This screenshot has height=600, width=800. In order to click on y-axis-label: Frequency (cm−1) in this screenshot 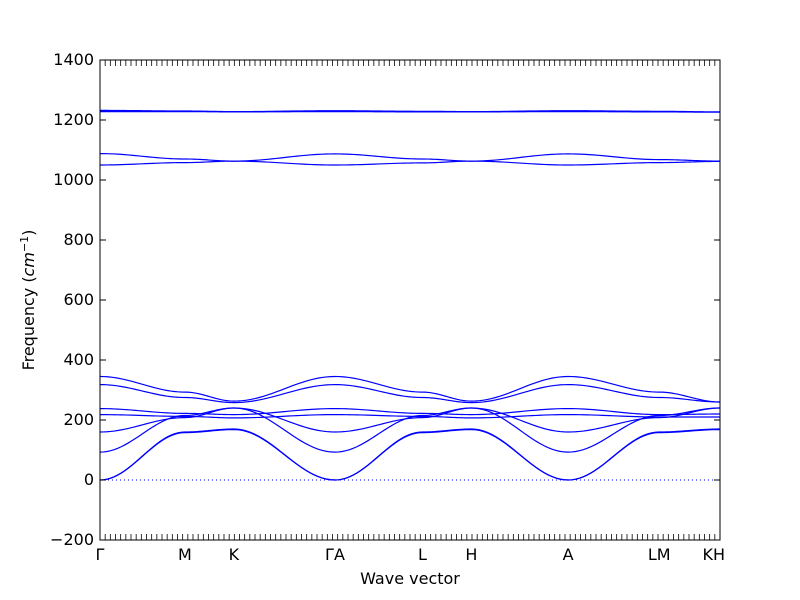, I will do `click(28, 300)`.